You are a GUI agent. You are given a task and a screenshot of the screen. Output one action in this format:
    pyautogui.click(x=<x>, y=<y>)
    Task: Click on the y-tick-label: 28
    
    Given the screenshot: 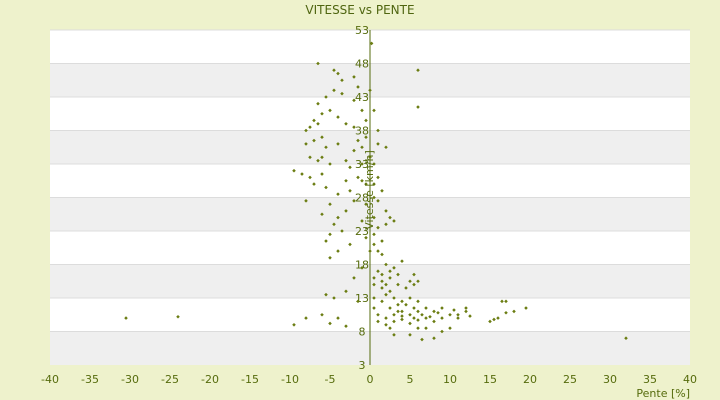 What is the action you would take?
    pyautogui.click(x=362, y=198)
    